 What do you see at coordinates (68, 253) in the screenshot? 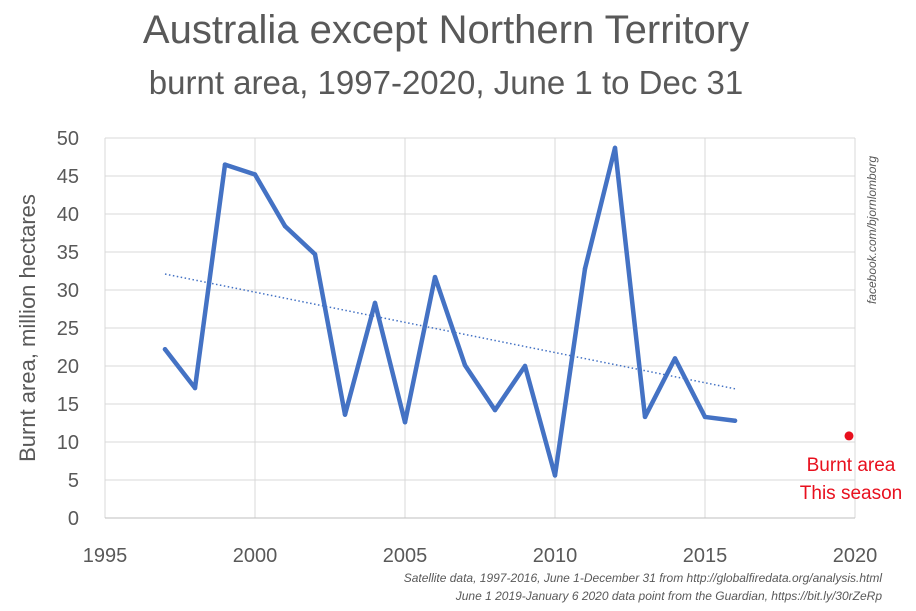
I see `y-tick-label: 35` at bounding box center [68, 253].